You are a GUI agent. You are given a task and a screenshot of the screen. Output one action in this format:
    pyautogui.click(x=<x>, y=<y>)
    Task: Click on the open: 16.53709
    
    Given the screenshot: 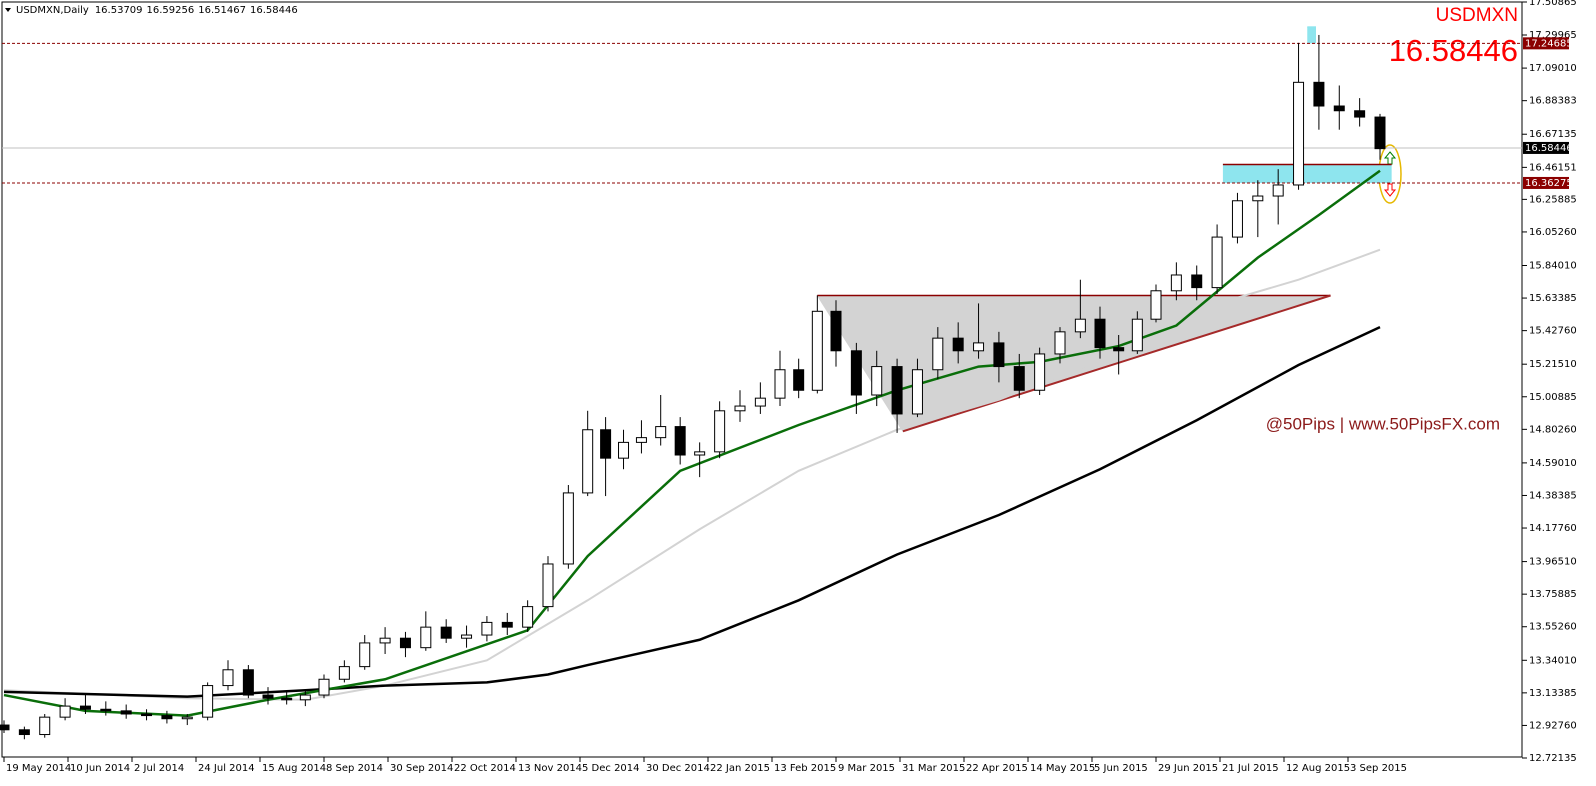 What is the action you would take?
    pyautogui.click(x=119, y=10)
    